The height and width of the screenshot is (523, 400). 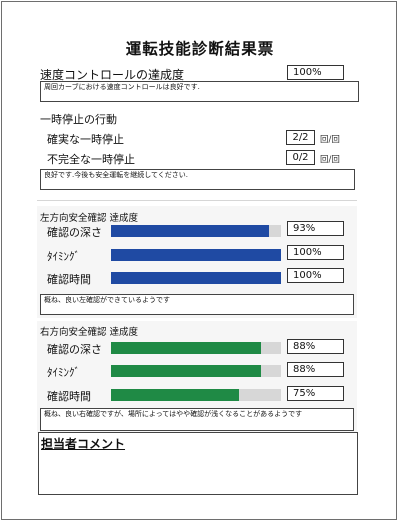 I want to click on right-depth-fill, so click(x=186, y=348).